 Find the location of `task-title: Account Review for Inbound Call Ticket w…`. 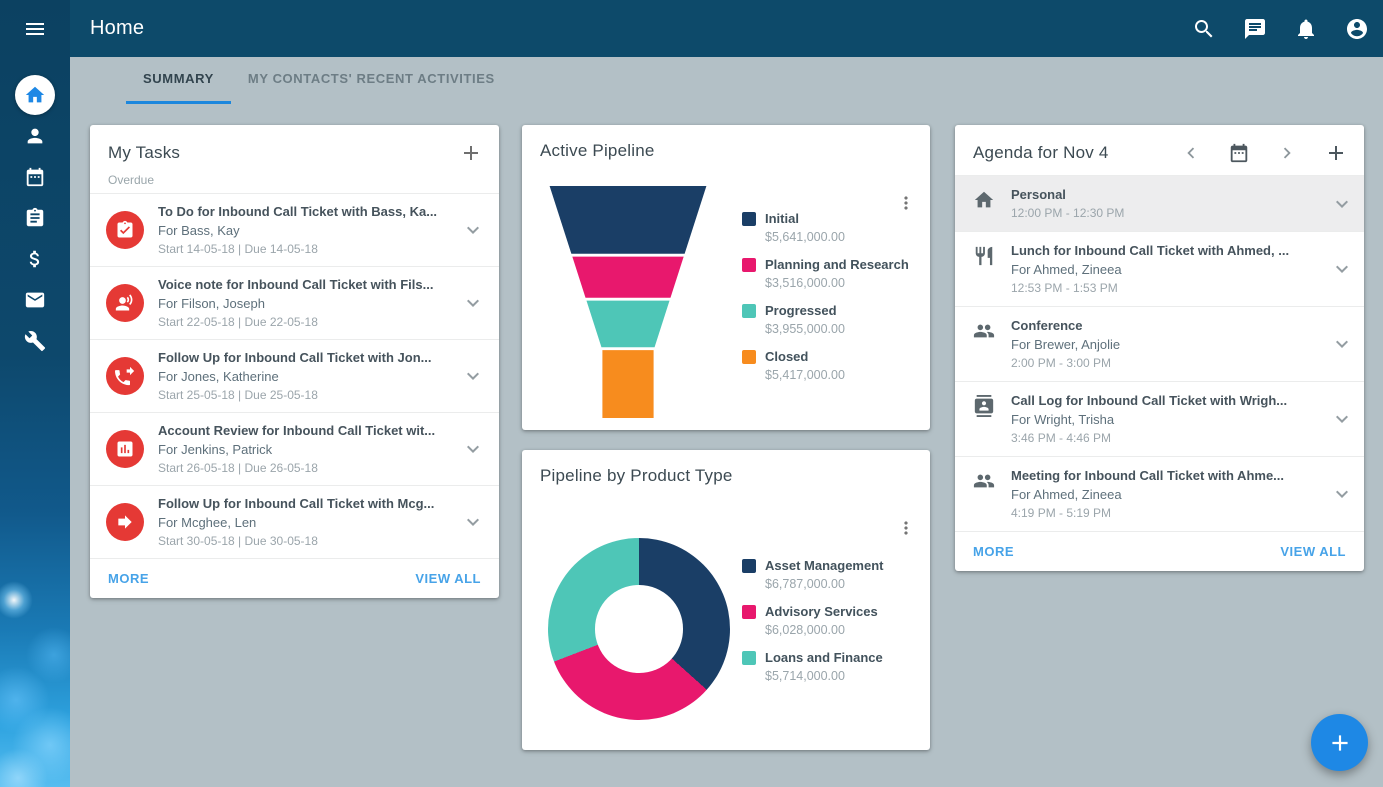

task-title: Account Review for Inbound Call Ticket w… is located at coordinates (297, 430).